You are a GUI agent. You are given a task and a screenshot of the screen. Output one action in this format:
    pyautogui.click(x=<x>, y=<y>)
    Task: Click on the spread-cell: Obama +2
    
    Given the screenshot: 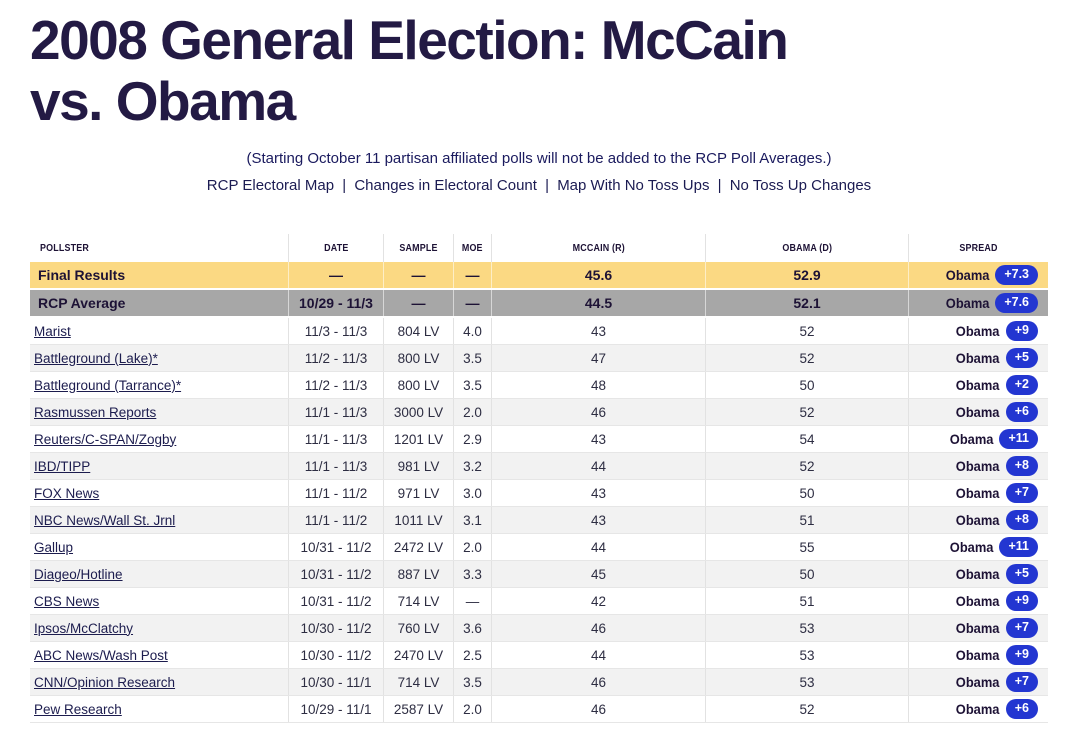 What is the action you would take?
    pyautogui.click(x=978, y=385)
    